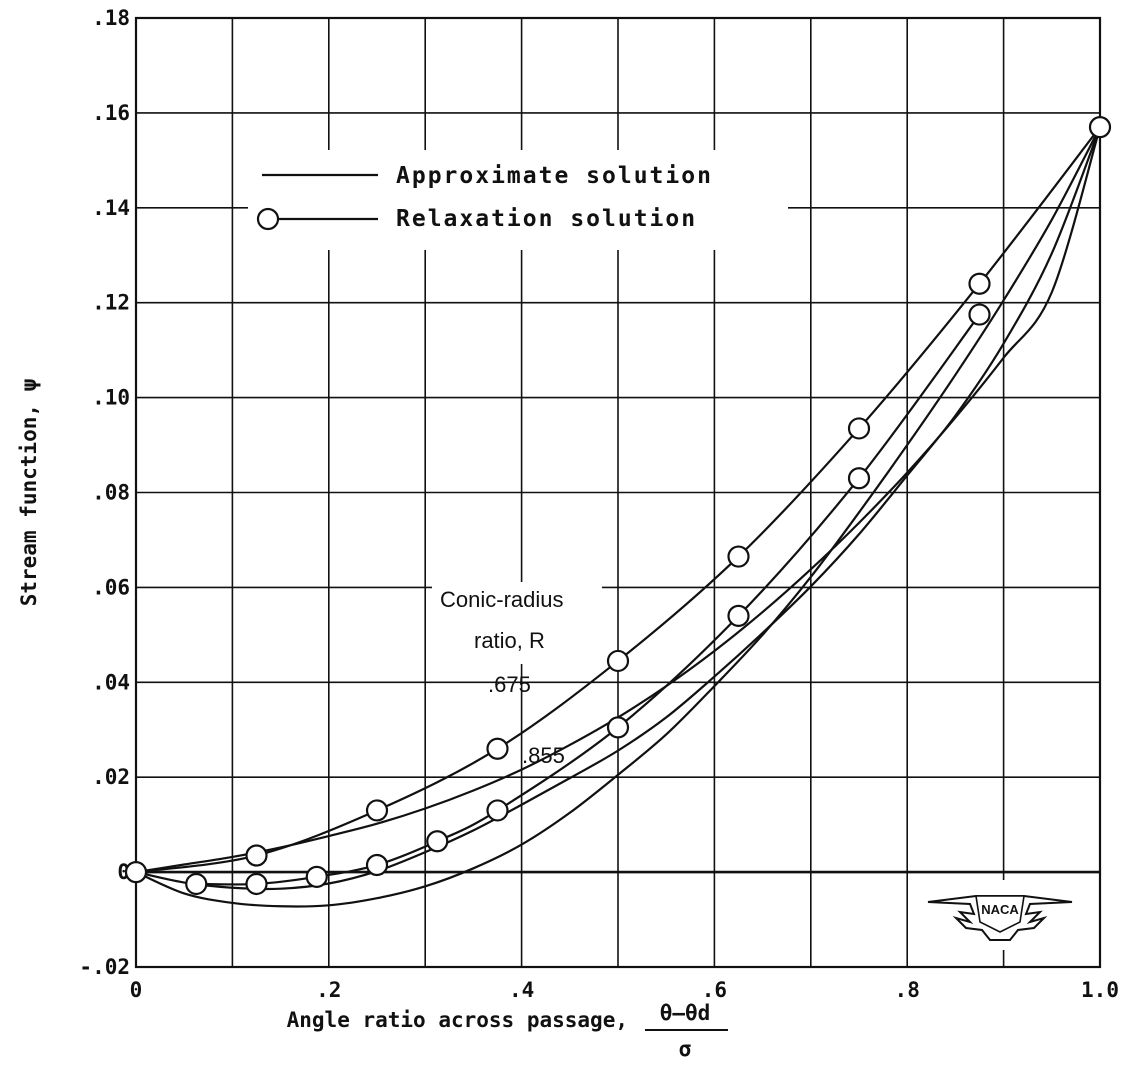 The width and height of the screenshot is (1129, 1078). Describe the element at coordinates (111, 587) in the screenshot. I see `y-tick-label: .06` at that location.